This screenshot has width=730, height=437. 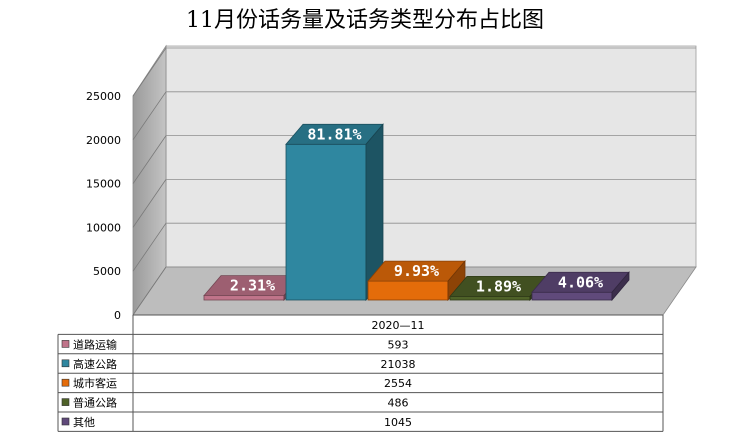 What do you see at coordinates (398, 403) in the screenshot?
I see `table-value: 486` at bounding box center [398, 403].